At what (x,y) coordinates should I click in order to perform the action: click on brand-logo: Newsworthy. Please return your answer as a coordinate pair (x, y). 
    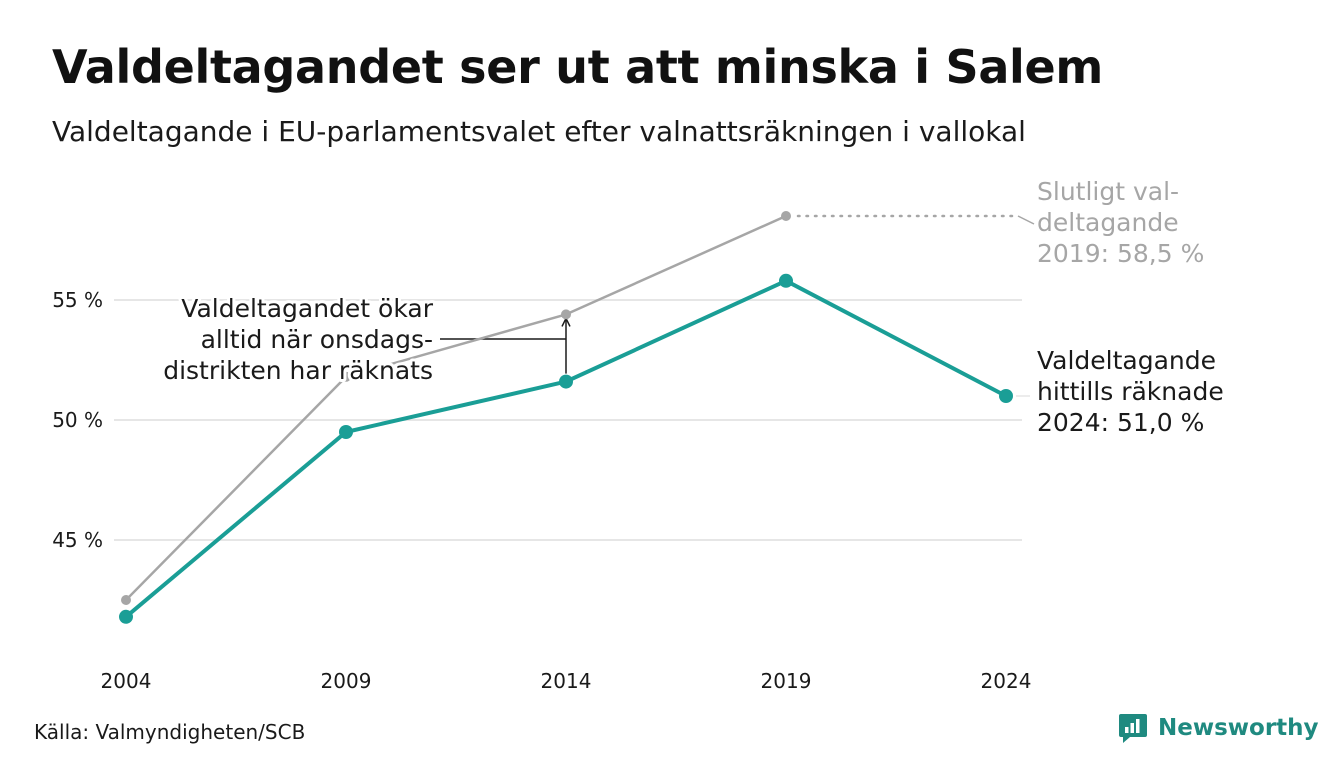
    Looking at the image, I should click on (1218, 728).